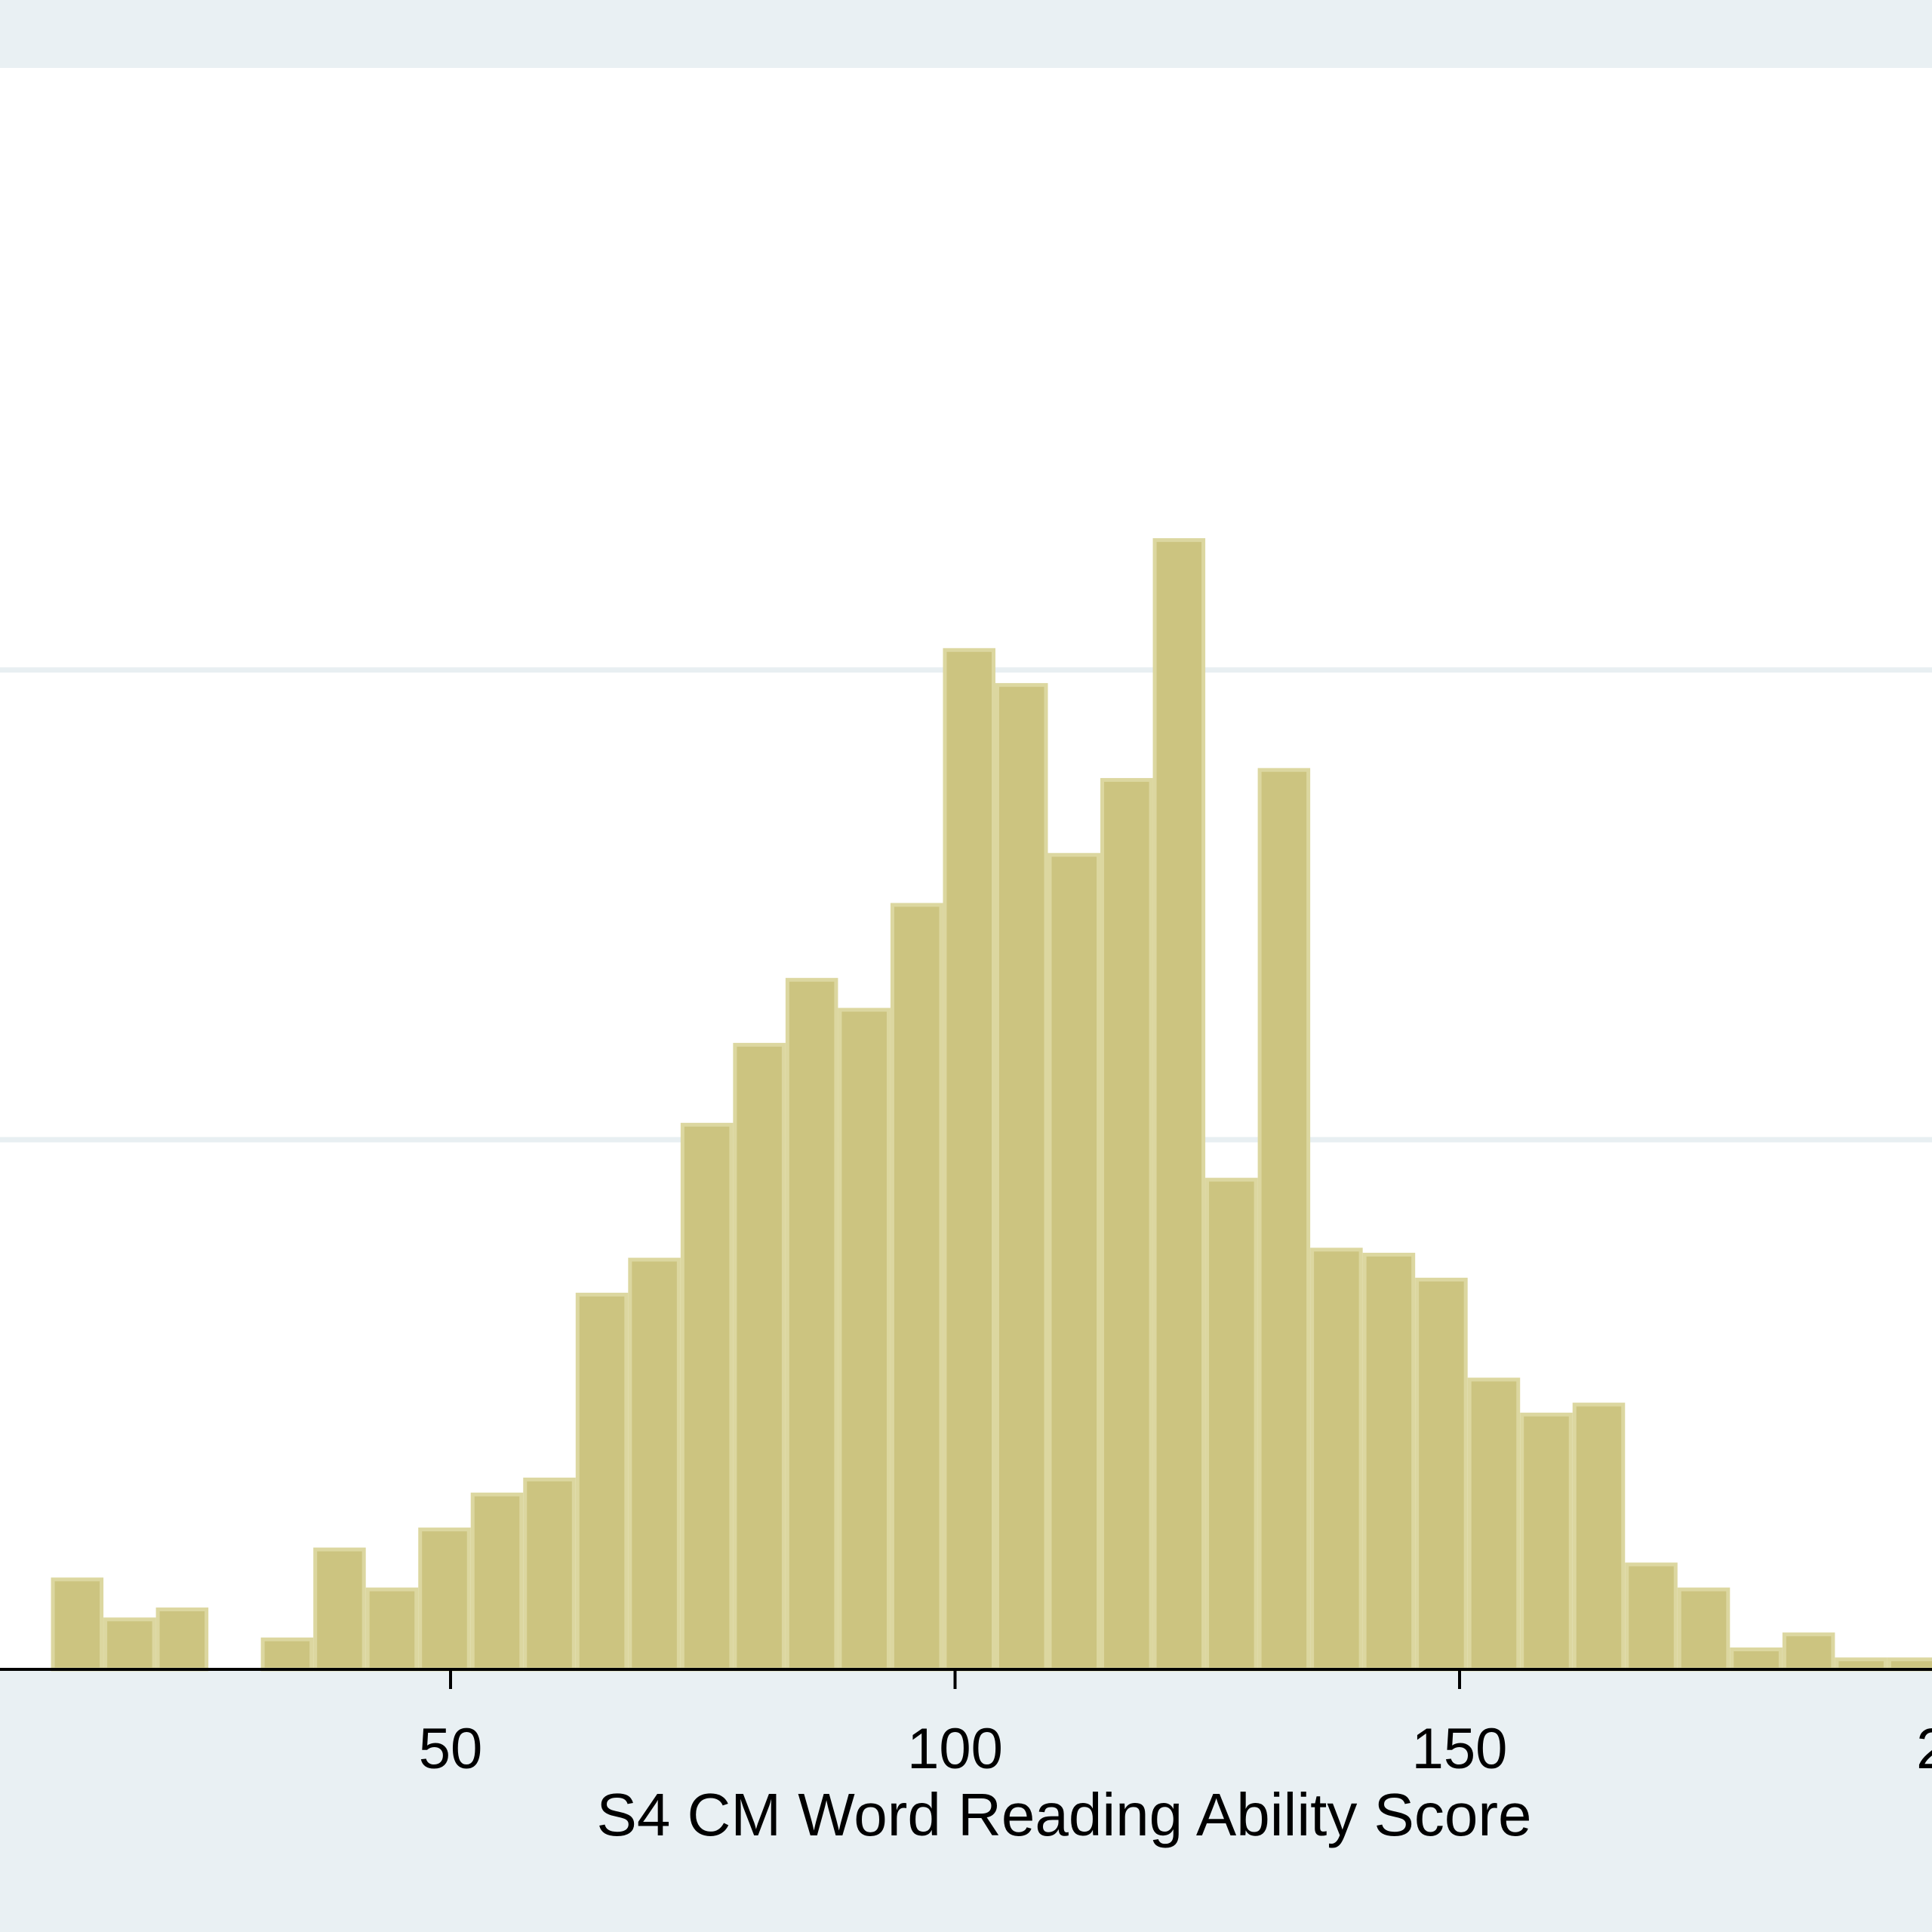 The height and width of the screenshot is (1932, 1932). What do you see at coordinates (955, 1749) in the screenshot?
I see `x-tick-label: 100` at bounding box center [955, 1749].